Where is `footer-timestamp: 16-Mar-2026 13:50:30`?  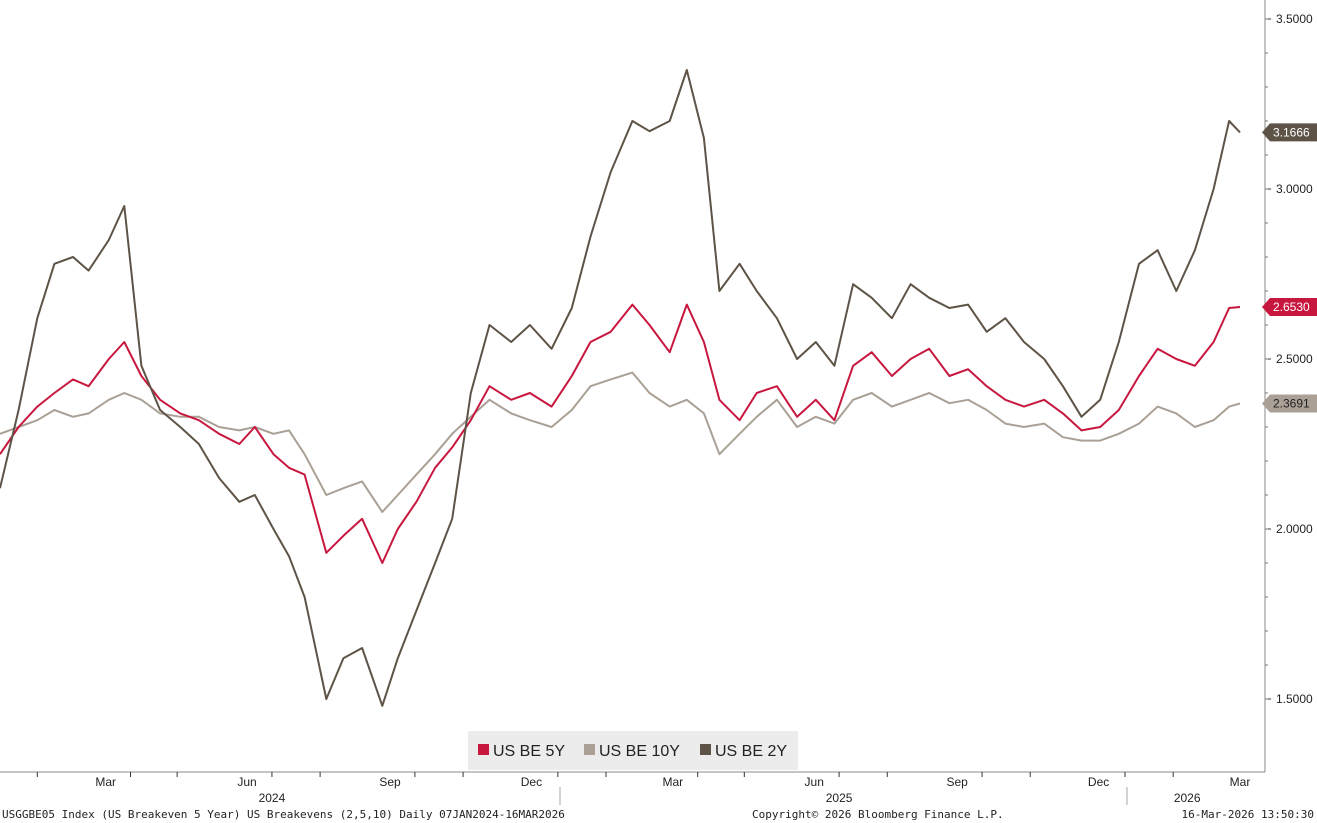 footer-timestamp: 16-Mar-2026 13:50:30 is located at coordinates (1248, 814).